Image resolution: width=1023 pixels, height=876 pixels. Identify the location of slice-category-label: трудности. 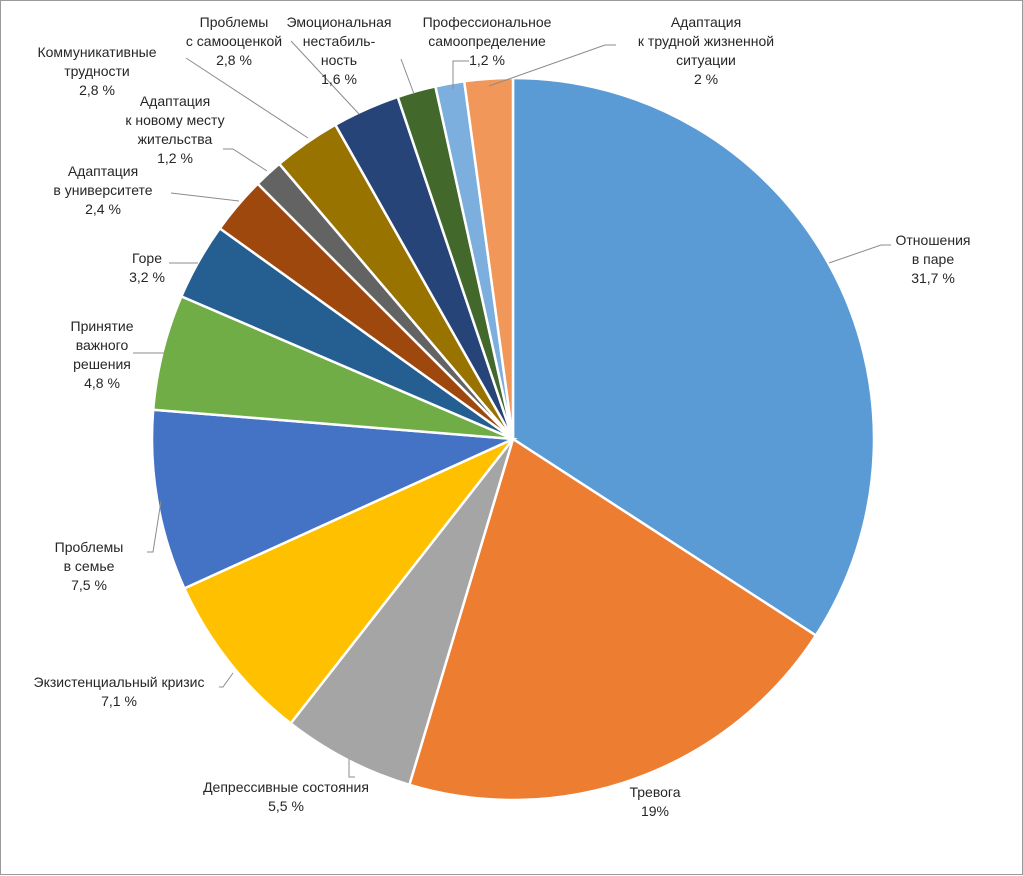
(97, 71).